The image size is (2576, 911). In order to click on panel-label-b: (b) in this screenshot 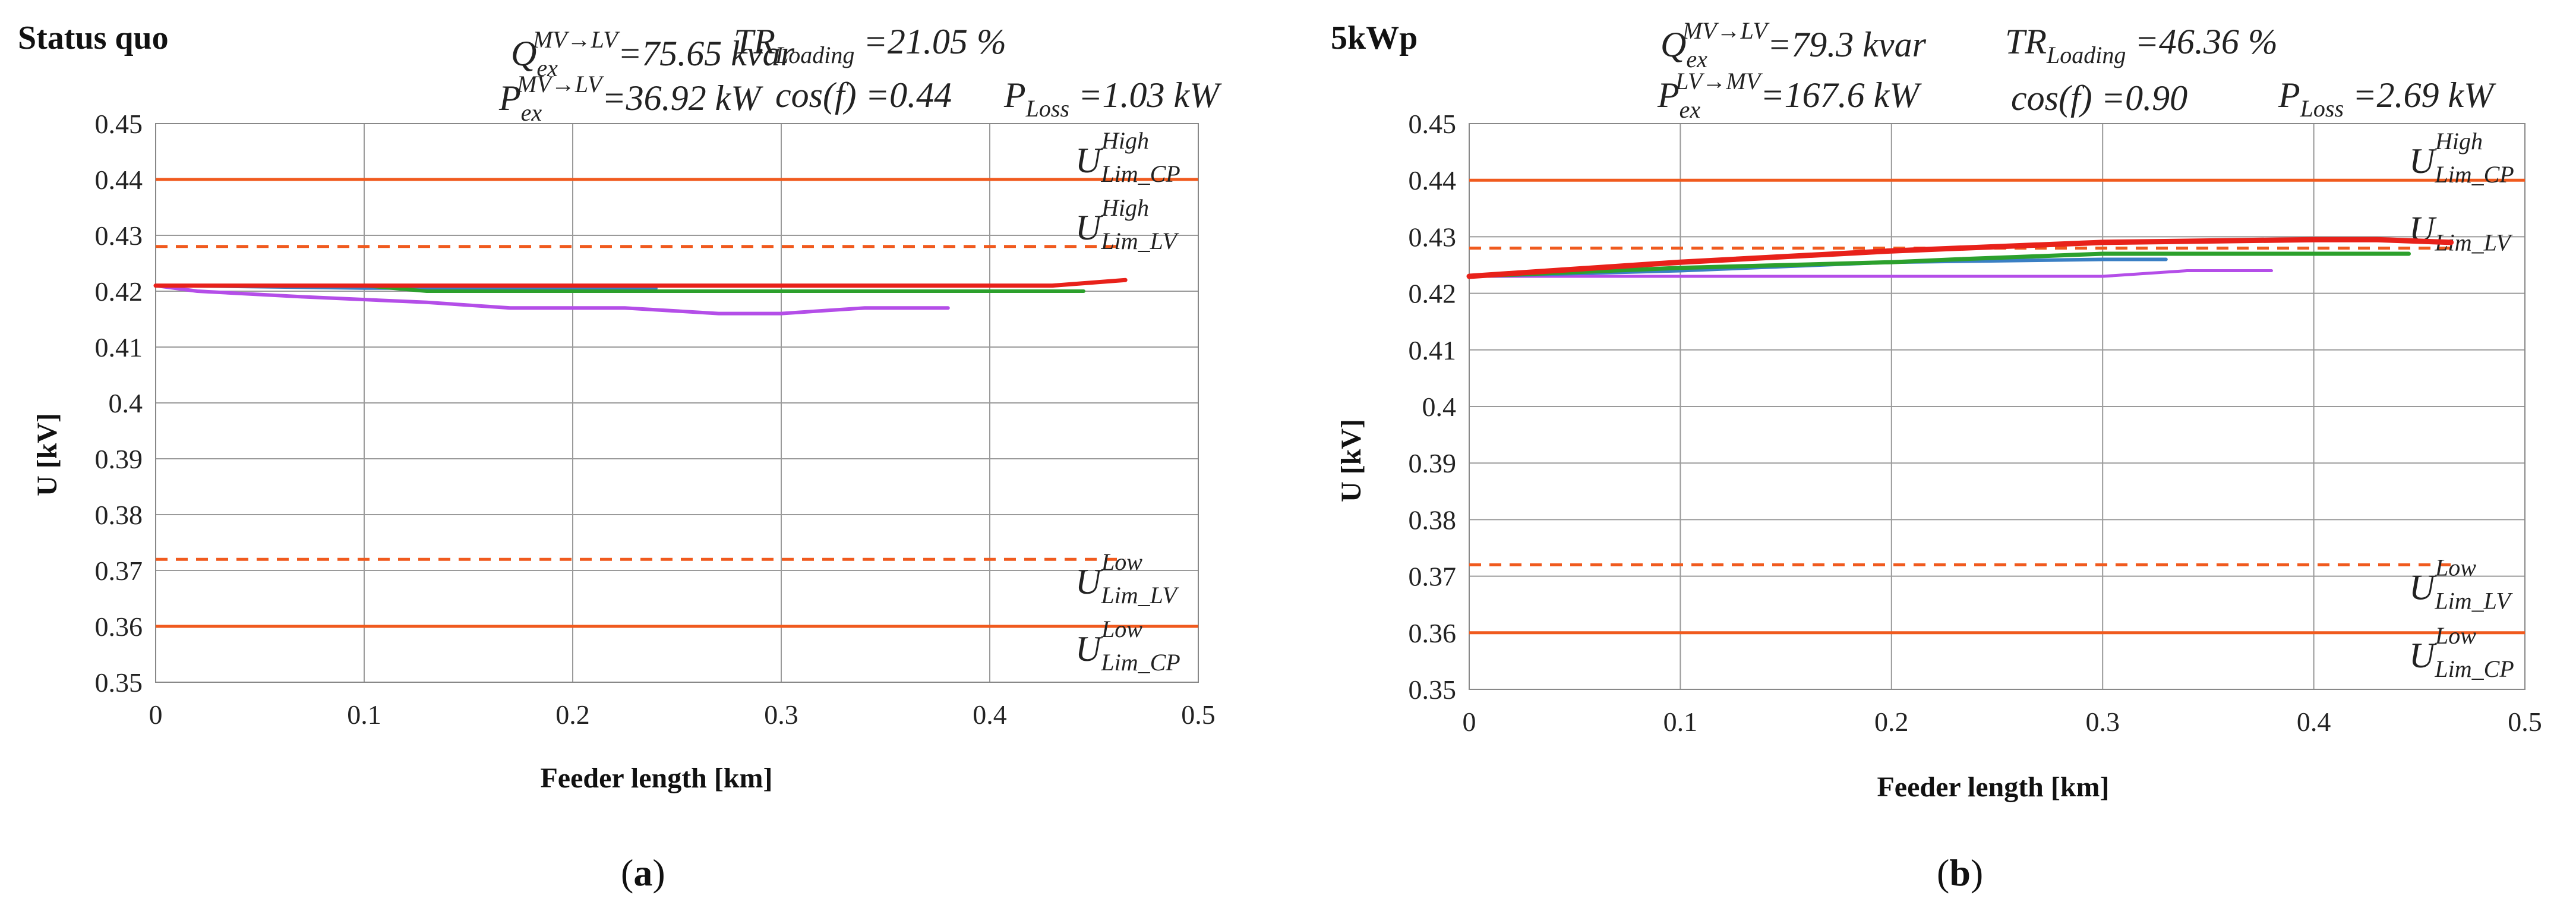, I will do `click(1960, 873)`.